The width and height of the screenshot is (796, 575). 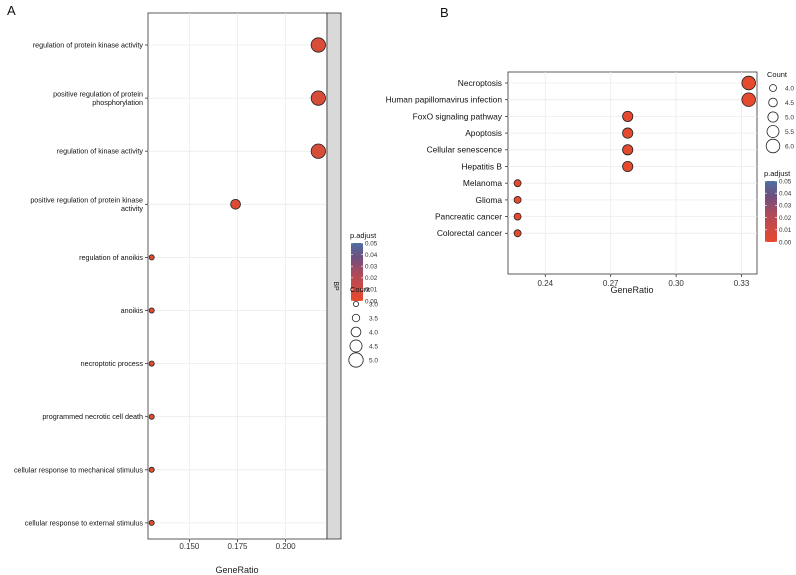 I want to click on term-label: Cellular senescence, so click(x=465, y=150).